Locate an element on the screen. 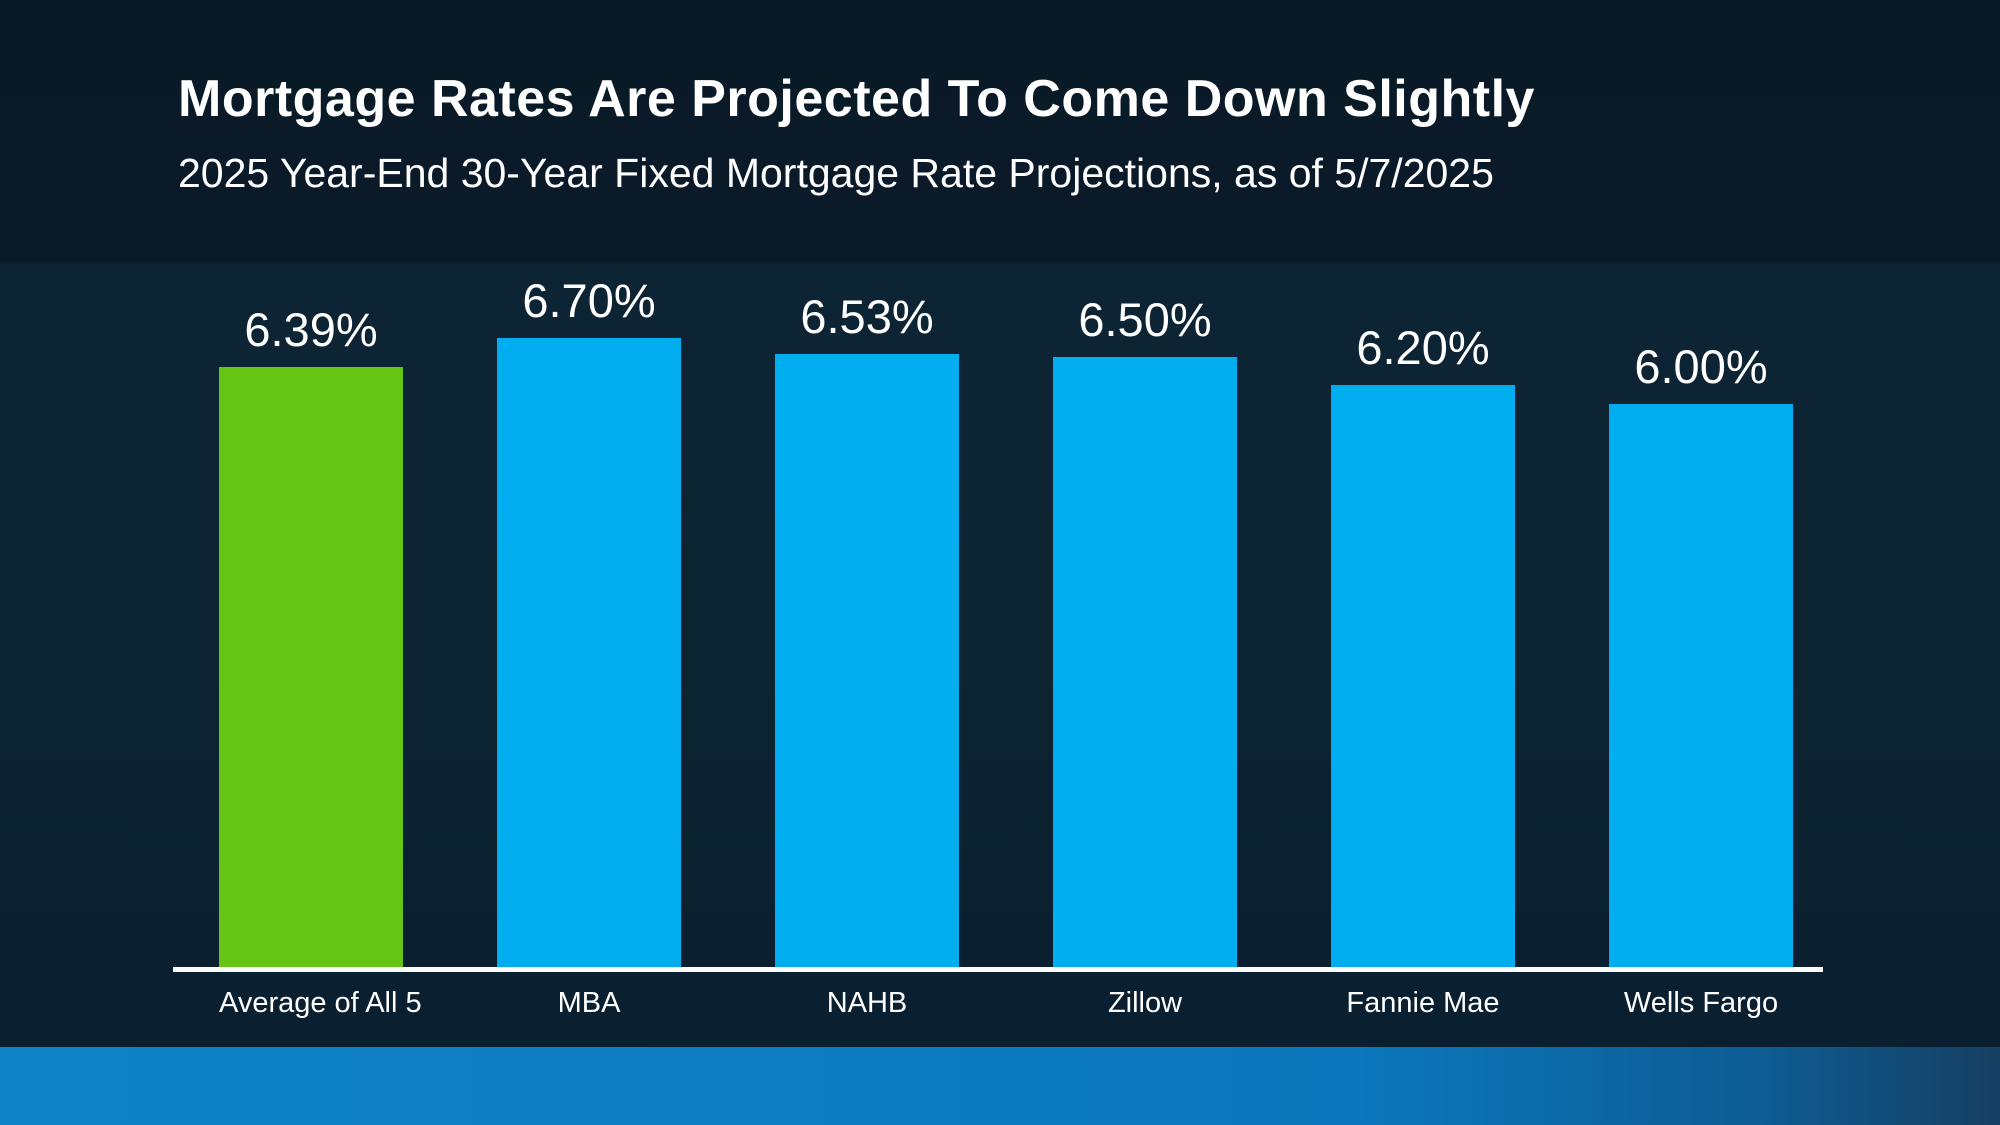  bar-group-zillow: 6.50% is located at coordinates (1145, 630).